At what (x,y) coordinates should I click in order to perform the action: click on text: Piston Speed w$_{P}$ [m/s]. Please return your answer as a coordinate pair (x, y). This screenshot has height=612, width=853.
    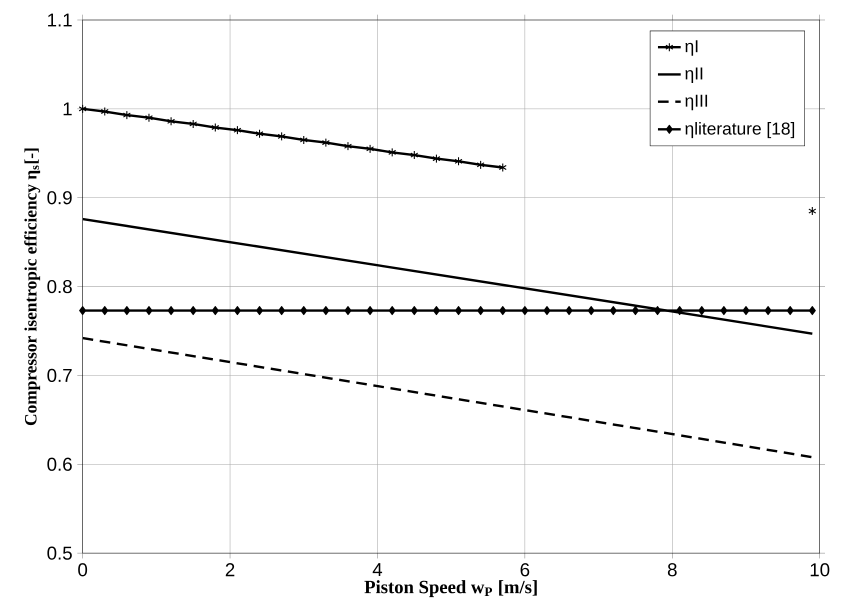
    Looking at the image, I should click on (450, 589).